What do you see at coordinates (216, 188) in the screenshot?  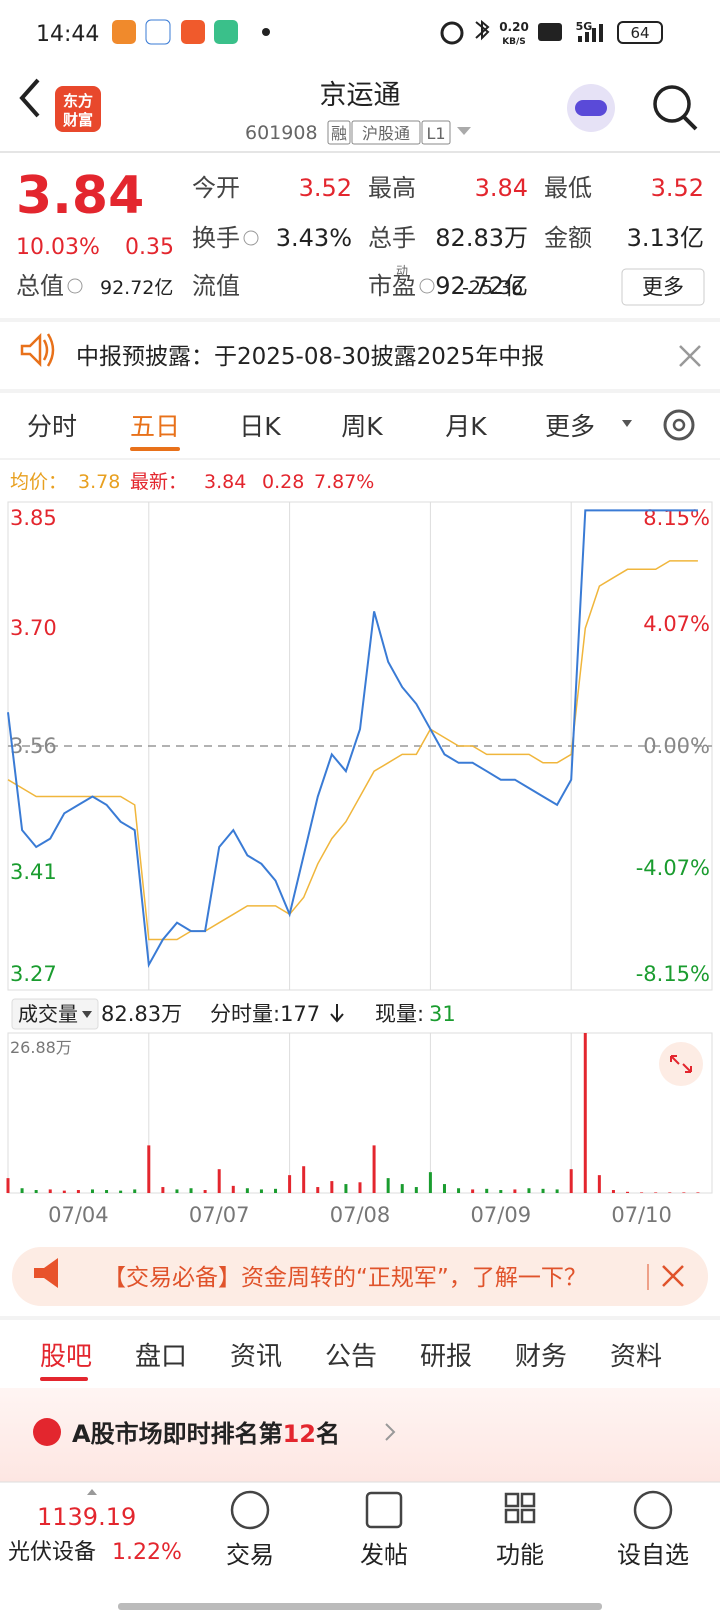 I see `field-label: 今开` at bounding box center [216, 188].